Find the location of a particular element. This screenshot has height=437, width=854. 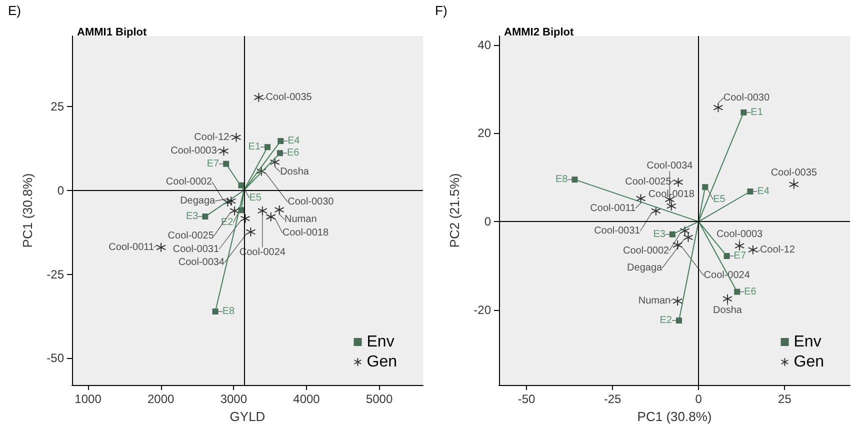

x-tick-label: -50 is located at coordinates (527, 399).